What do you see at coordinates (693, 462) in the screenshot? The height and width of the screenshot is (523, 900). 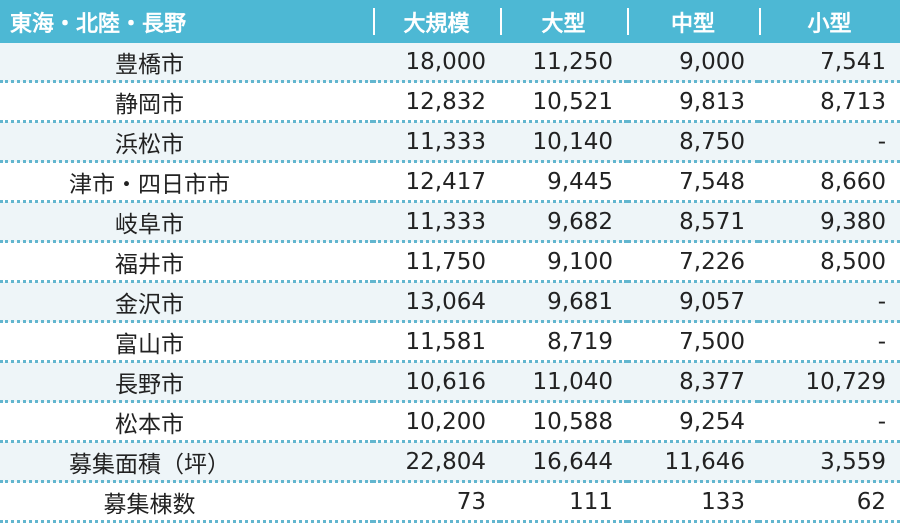 I see `cell-medium: 11,646` at bounding box center [693, 462].